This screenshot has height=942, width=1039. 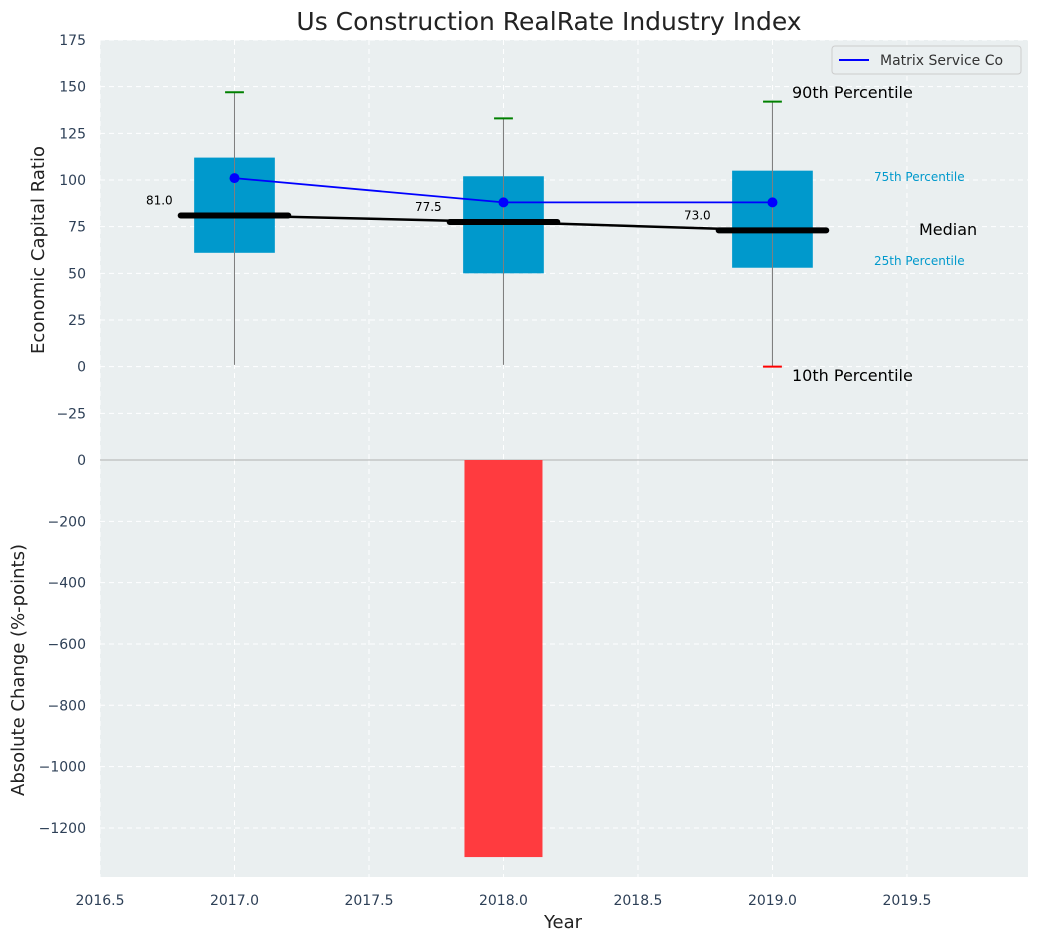 What do you see at coordinates (159, 200) in the screenshot?
I see `median-value-label: 81.0` at bounding box center [159, 200].